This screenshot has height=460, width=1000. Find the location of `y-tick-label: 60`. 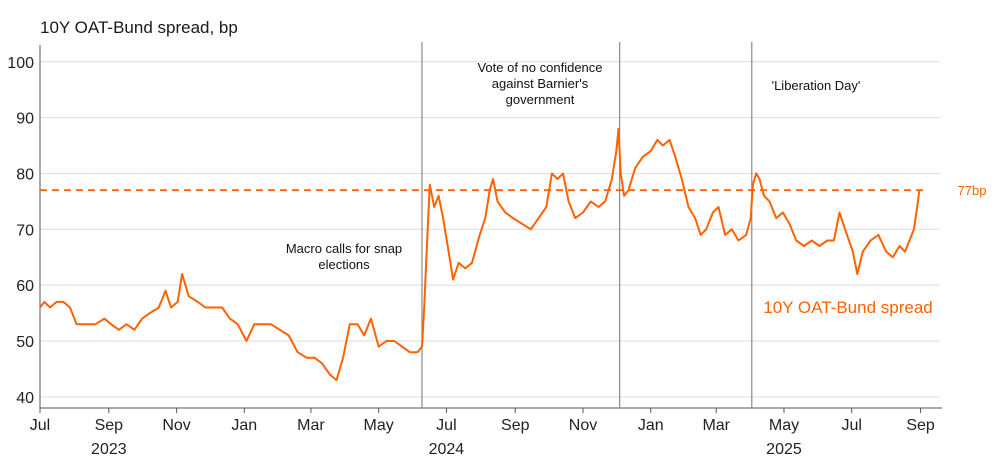

y-tick-label: 60 is located at coordinates (25, 286).